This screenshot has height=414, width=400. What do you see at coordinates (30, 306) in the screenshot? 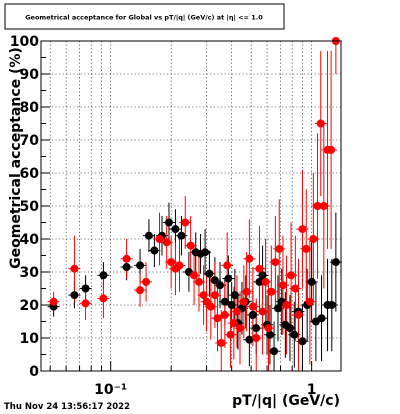
I see `y-tick-label: 20` at bounding box center [30, 306].